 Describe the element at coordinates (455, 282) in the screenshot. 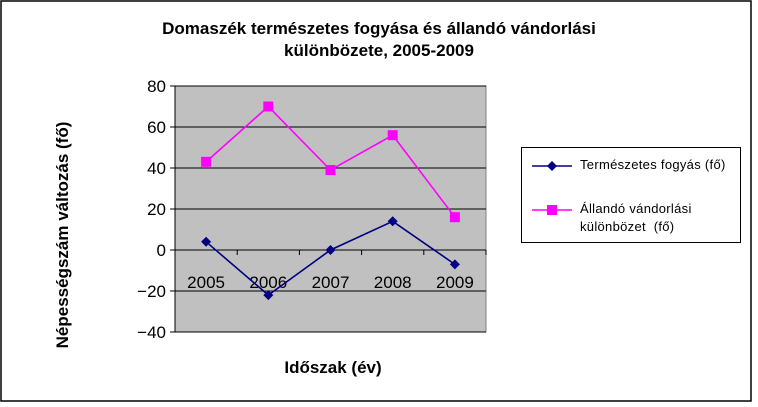

I see `x-tick-label: 2009` at that location.